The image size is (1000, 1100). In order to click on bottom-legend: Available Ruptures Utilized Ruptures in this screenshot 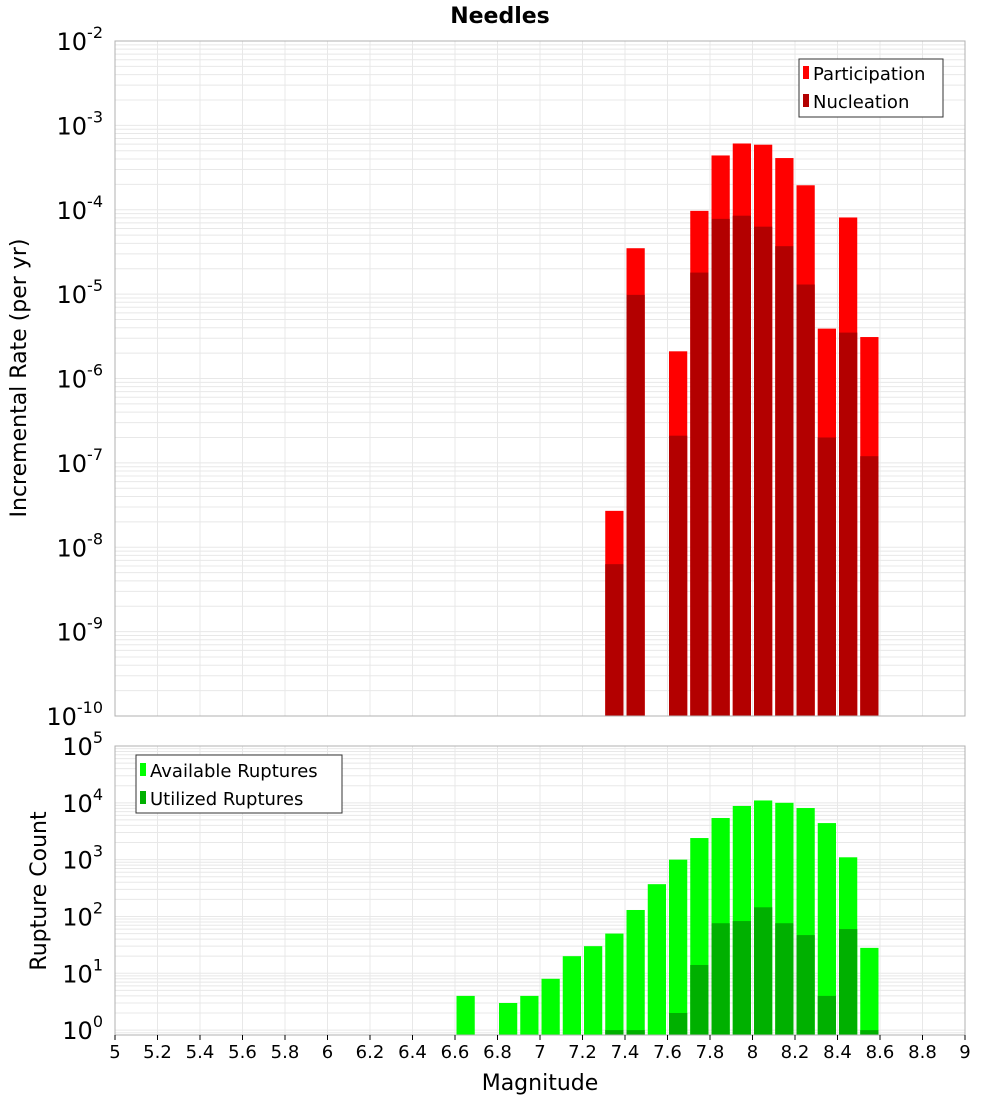, I will do `click(239, 784)`.